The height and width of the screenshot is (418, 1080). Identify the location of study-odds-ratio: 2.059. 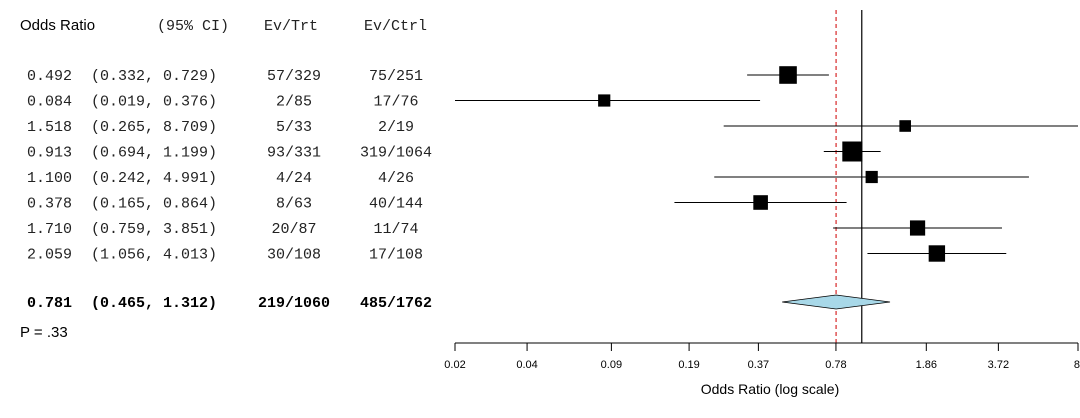
(49, 255).